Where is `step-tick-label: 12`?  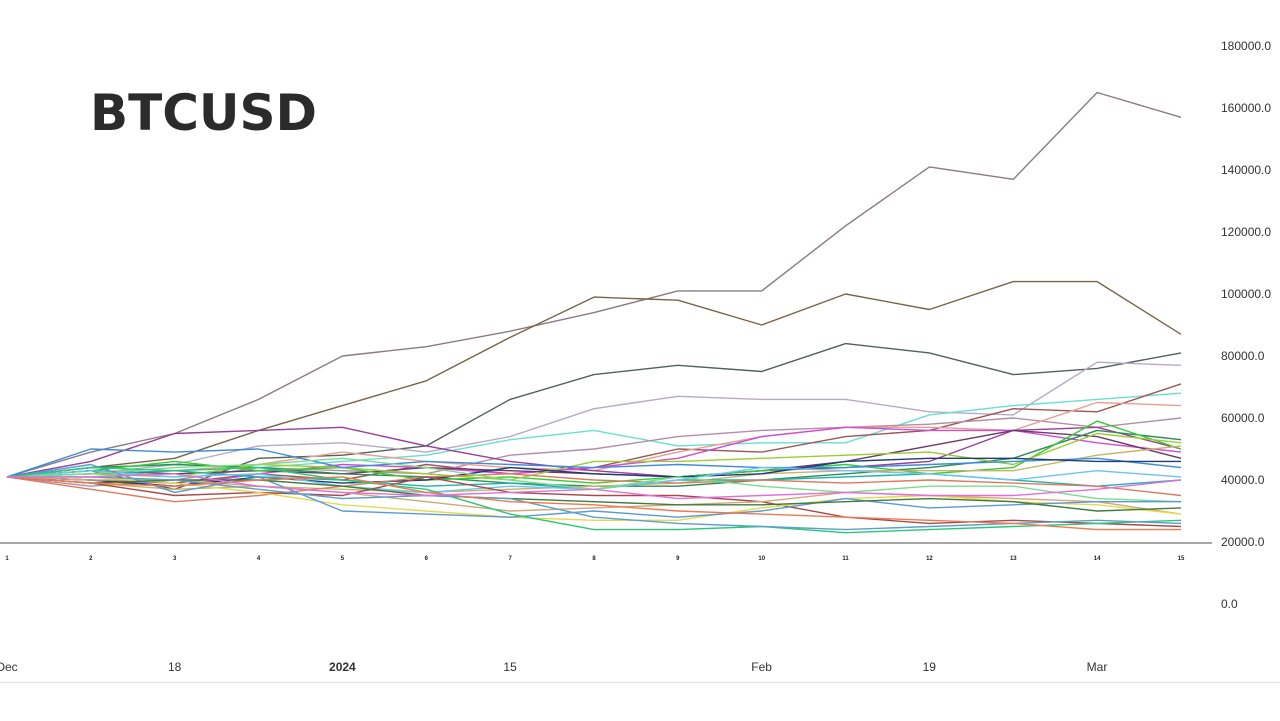
step-tick-label: 12 is located at coordinates (929, 559).